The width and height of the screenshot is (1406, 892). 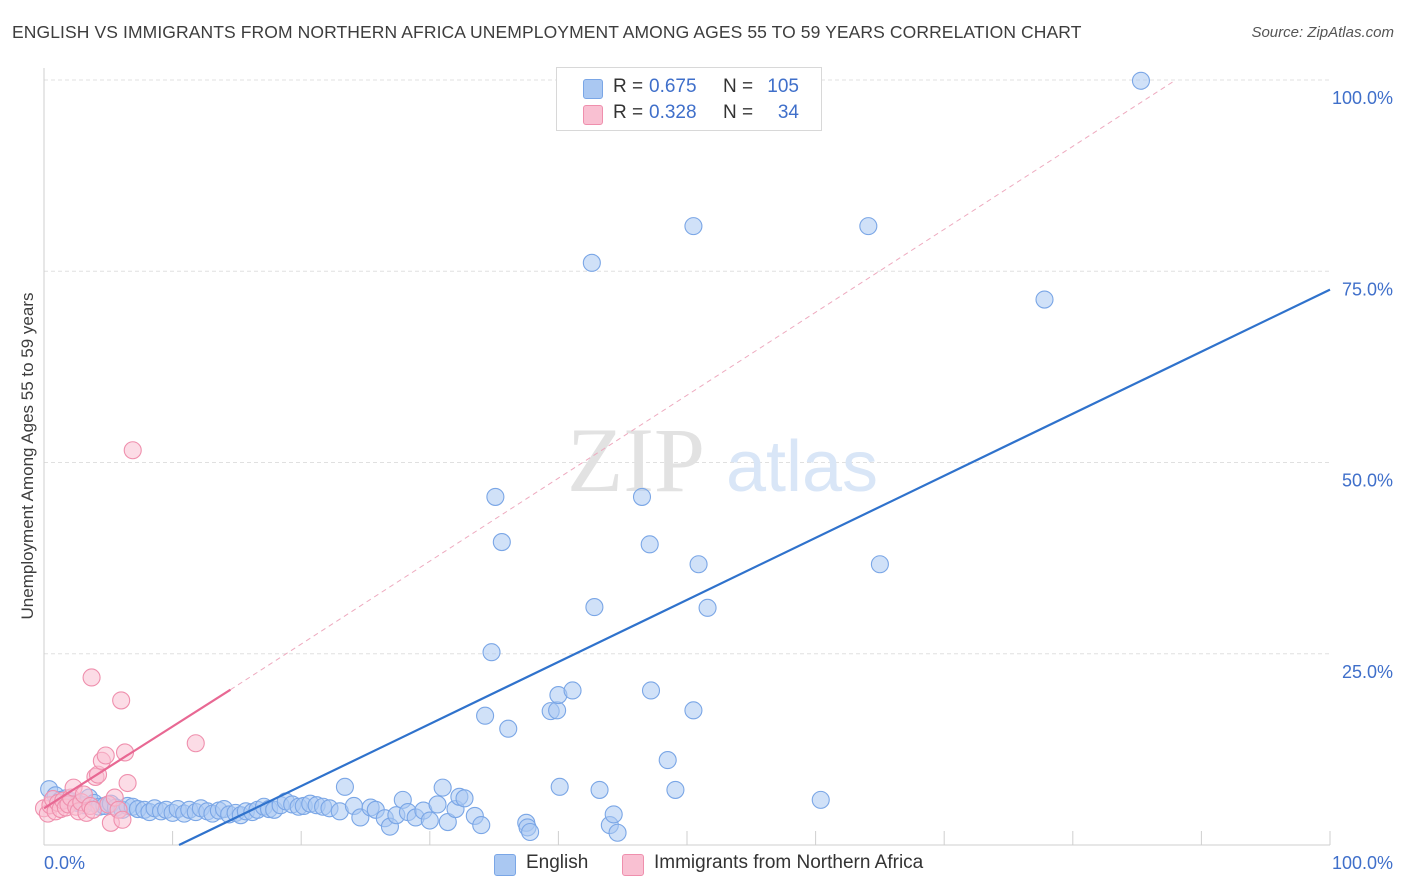 I want to click on legend-r-value: 0.675, so click(x=673, y=86).